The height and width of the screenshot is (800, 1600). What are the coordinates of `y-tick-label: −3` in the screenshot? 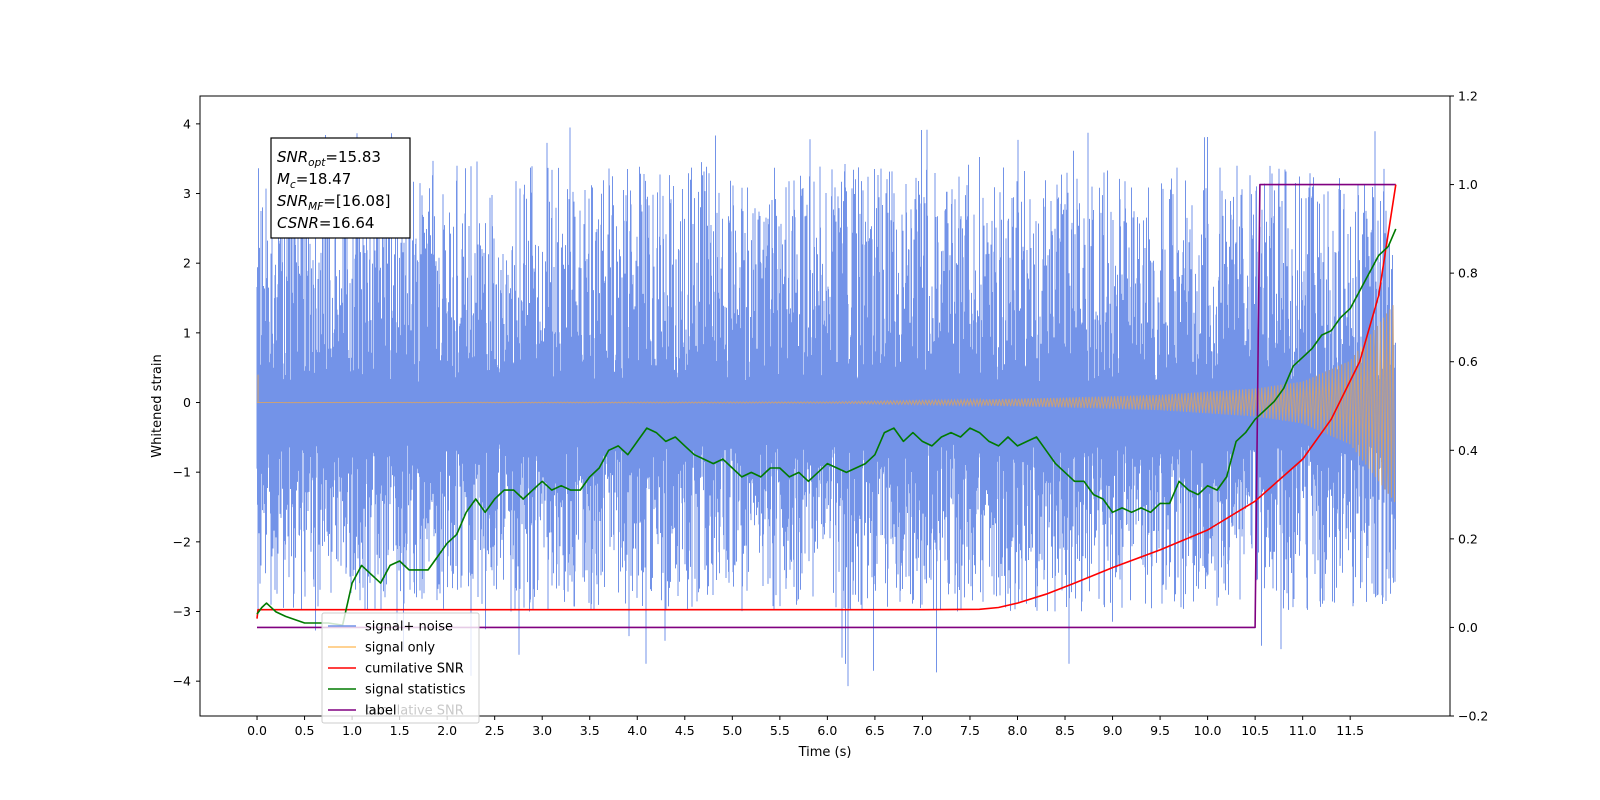 It's located at (182, 611).